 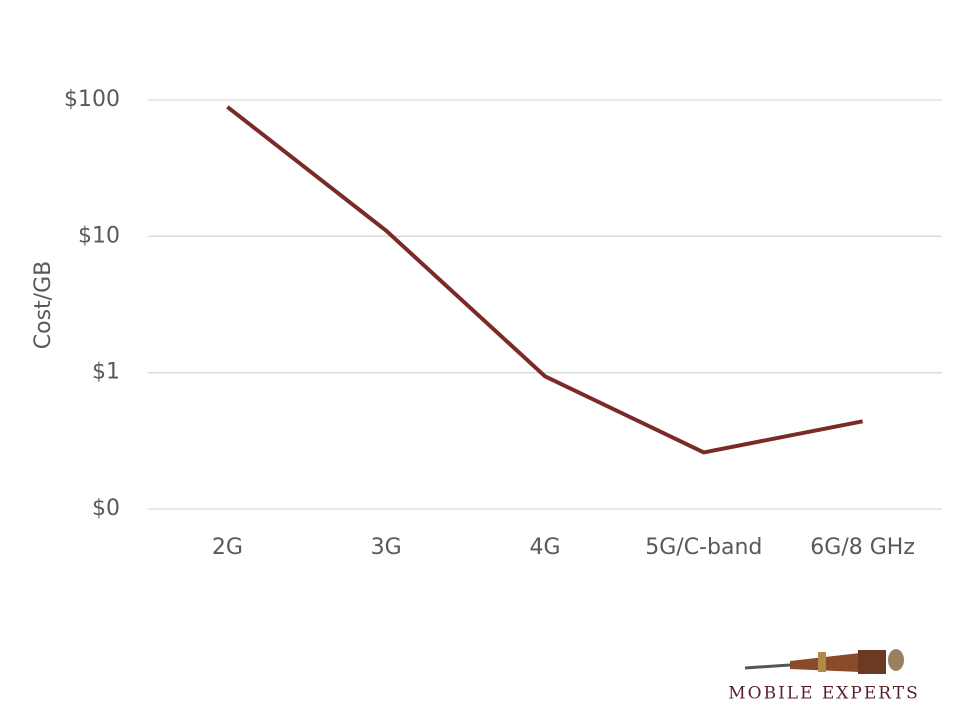 What do you see at coordinates (106, 508) in the screenshot?
I see `y-tick-label: $0` at bounding box center [106, 508].